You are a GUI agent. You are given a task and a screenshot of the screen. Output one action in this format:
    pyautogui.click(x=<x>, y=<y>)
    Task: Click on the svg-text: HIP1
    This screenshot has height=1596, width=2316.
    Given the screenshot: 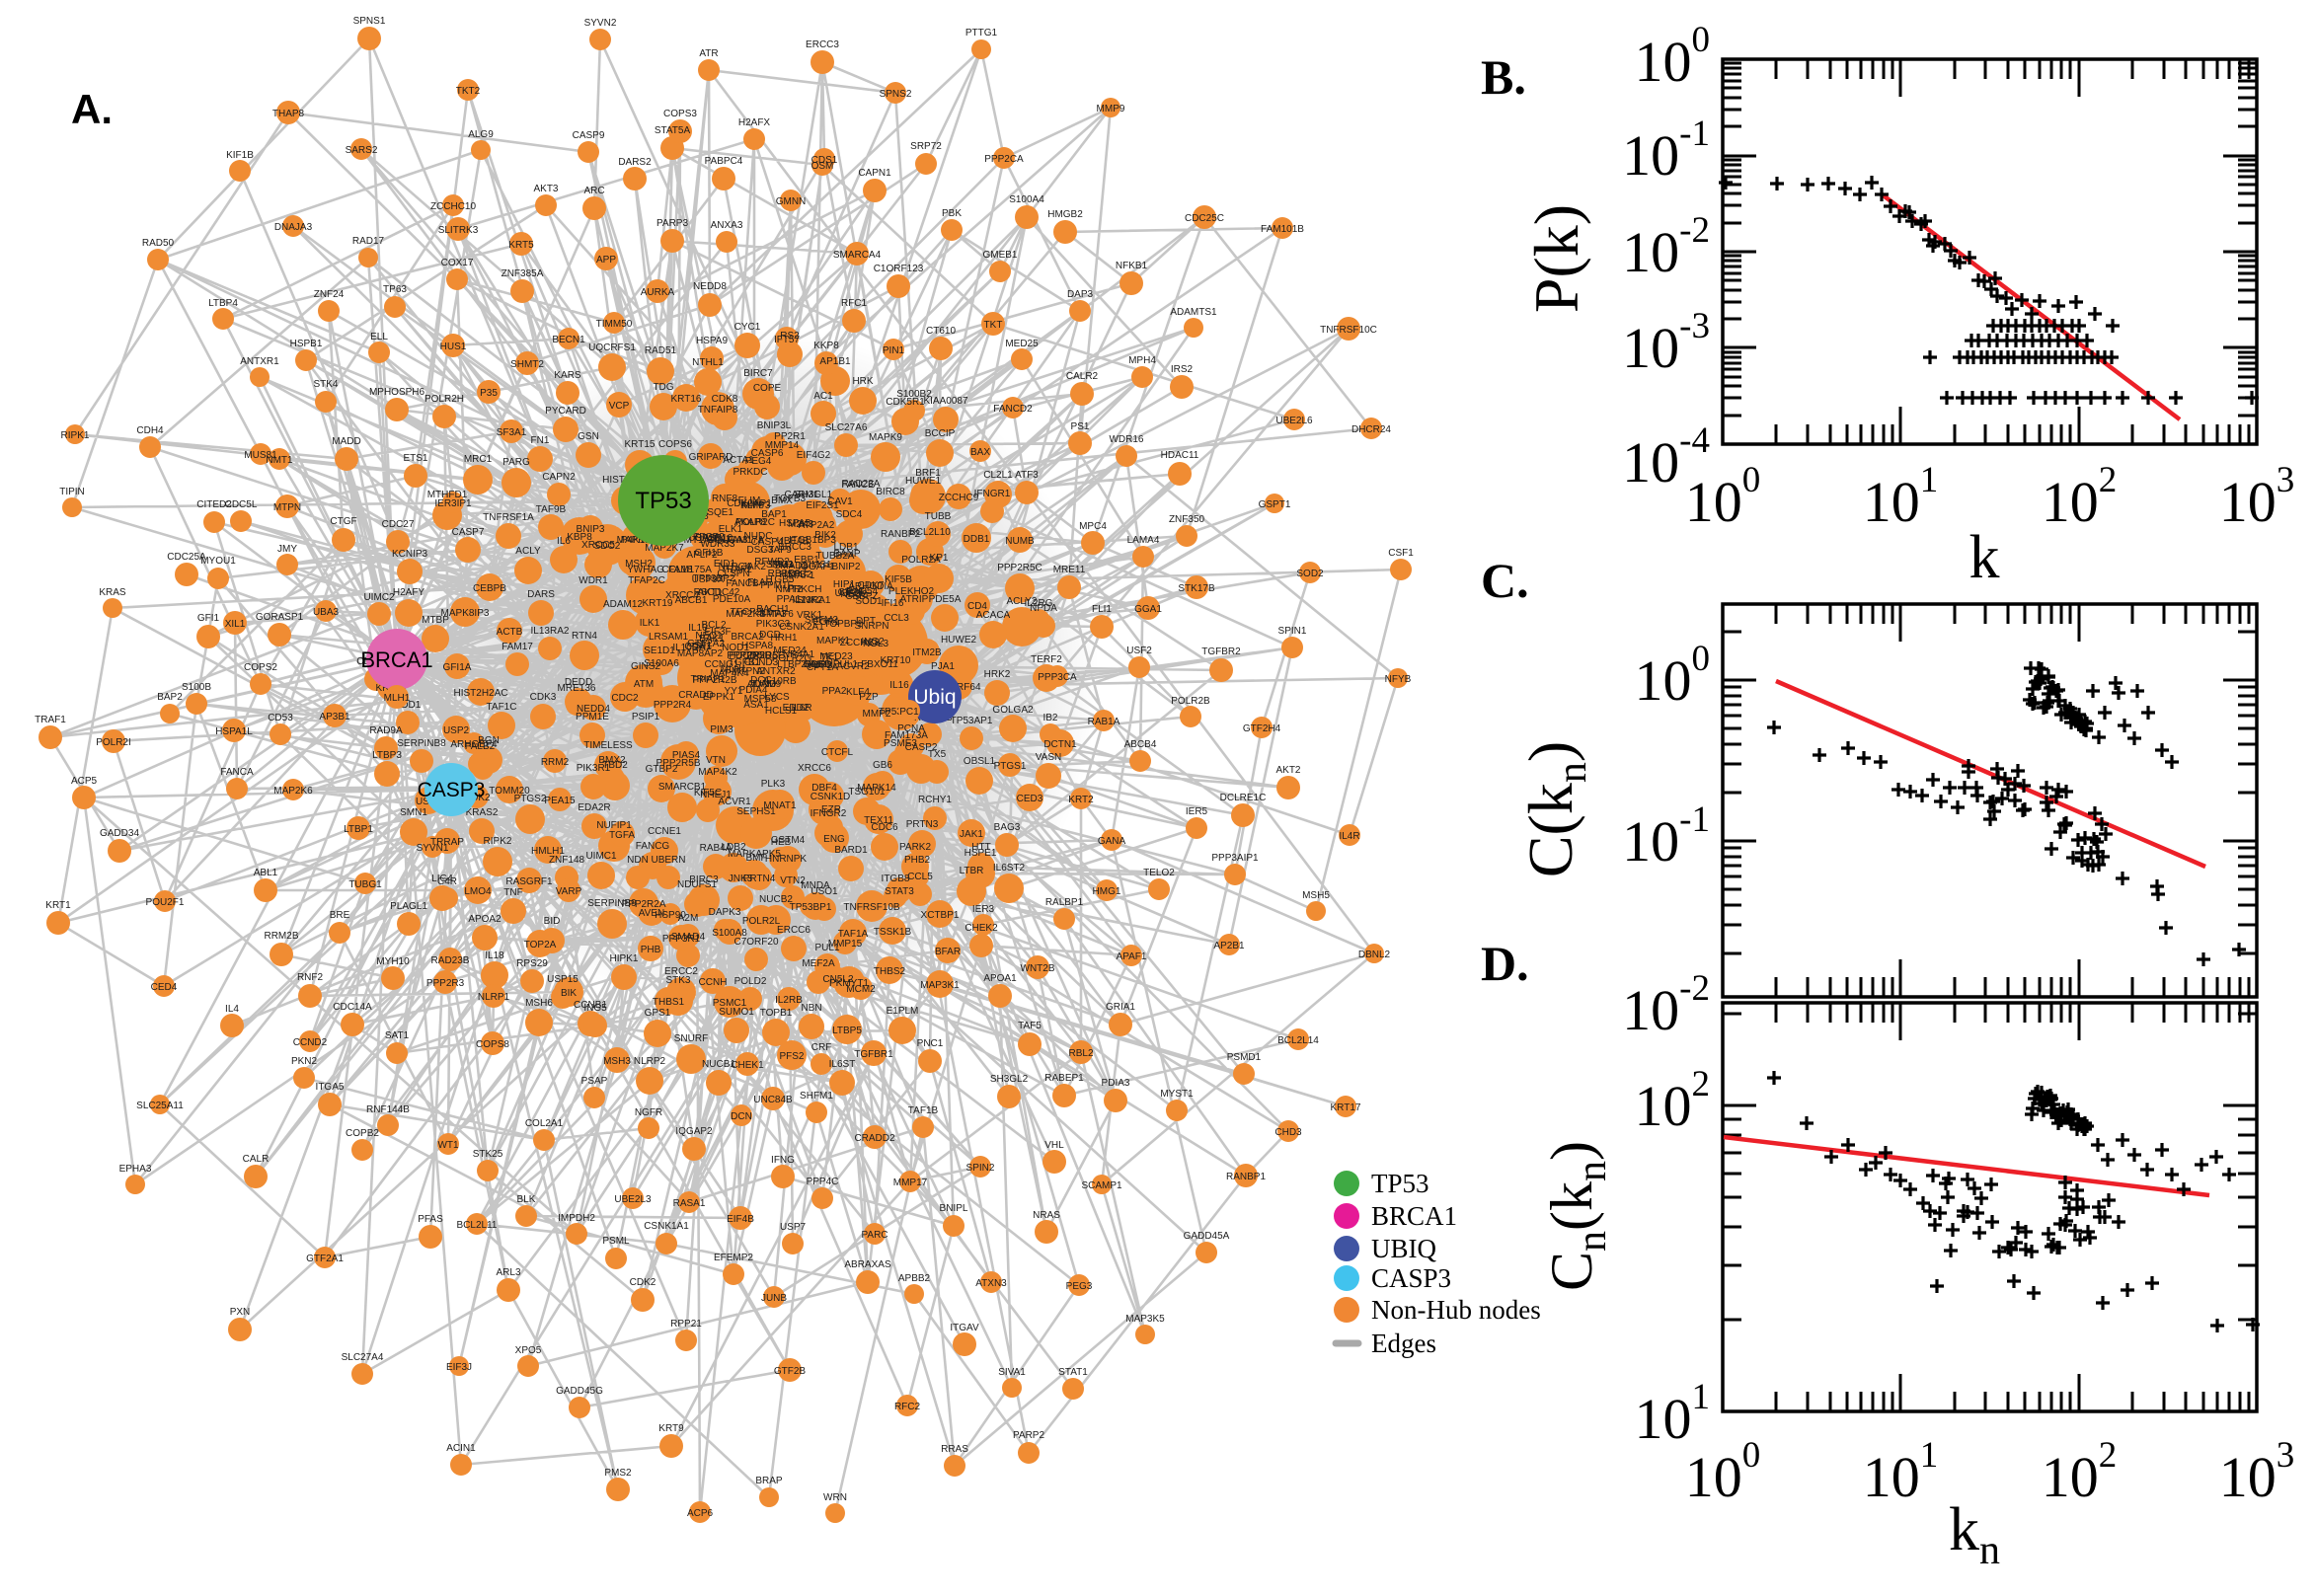 What is the action you would take?
    pyautogui.click(x=844, y=584)
    